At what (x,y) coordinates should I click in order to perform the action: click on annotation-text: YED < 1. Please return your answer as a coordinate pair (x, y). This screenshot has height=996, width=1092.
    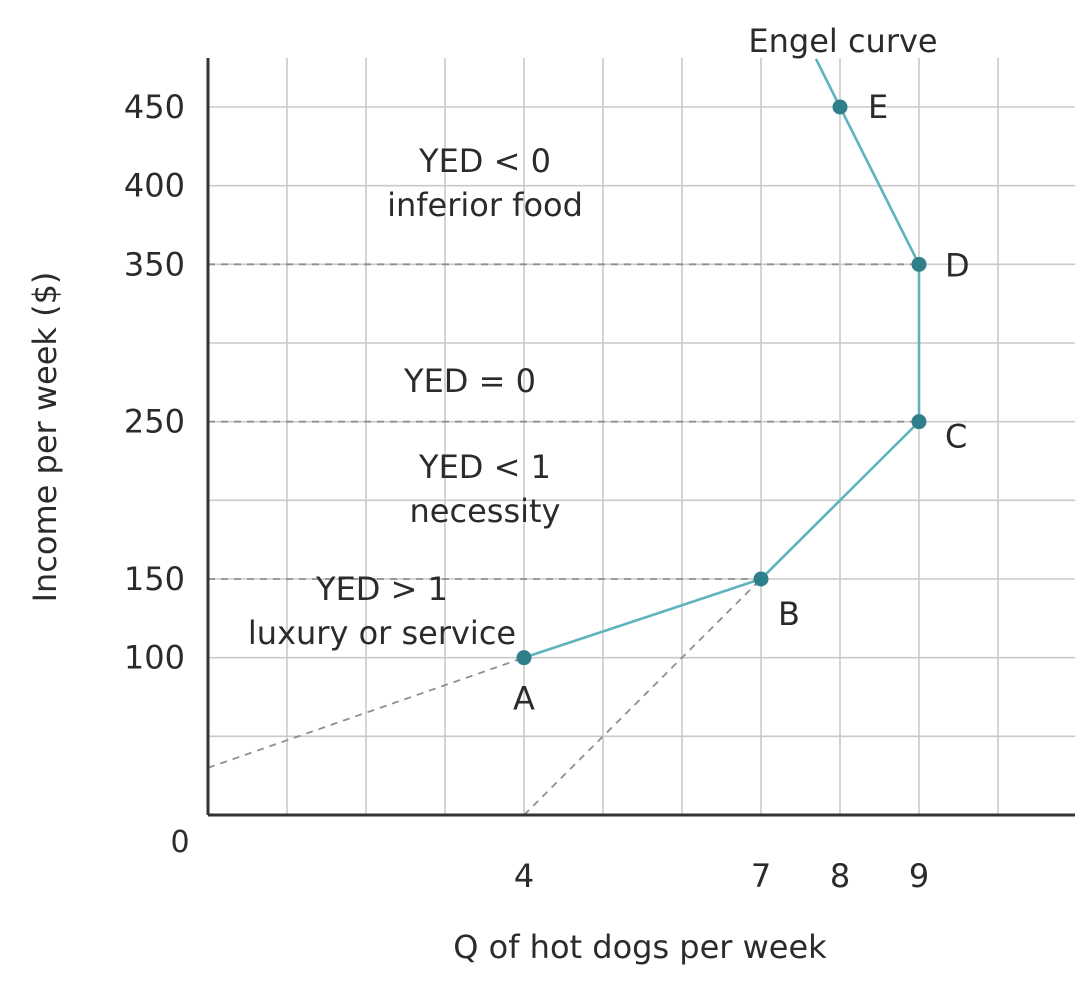
    Looking at the image, I should click on (484, 467).